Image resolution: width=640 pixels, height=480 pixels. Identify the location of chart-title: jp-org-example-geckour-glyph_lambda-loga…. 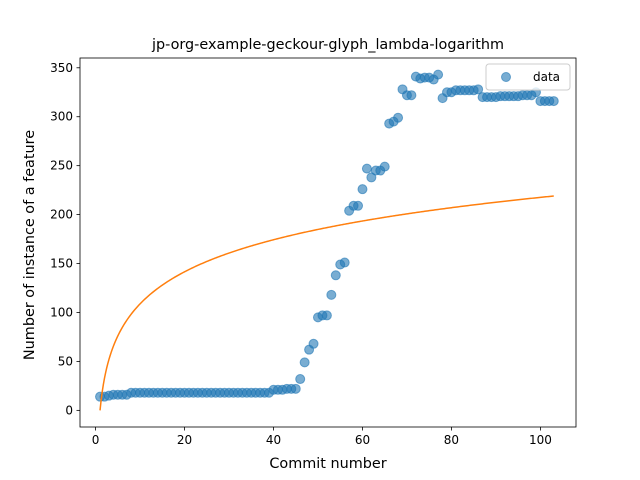
(327, 45).